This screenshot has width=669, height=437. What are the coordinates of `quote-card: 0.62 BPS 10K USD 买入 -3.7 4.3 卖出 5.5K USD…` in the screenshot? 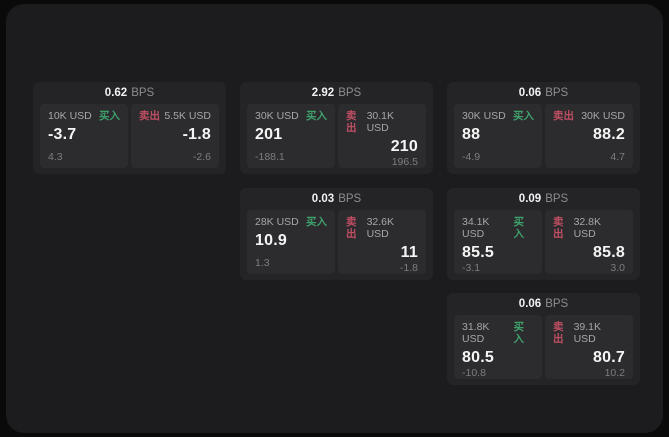 It's located at (129, 128).